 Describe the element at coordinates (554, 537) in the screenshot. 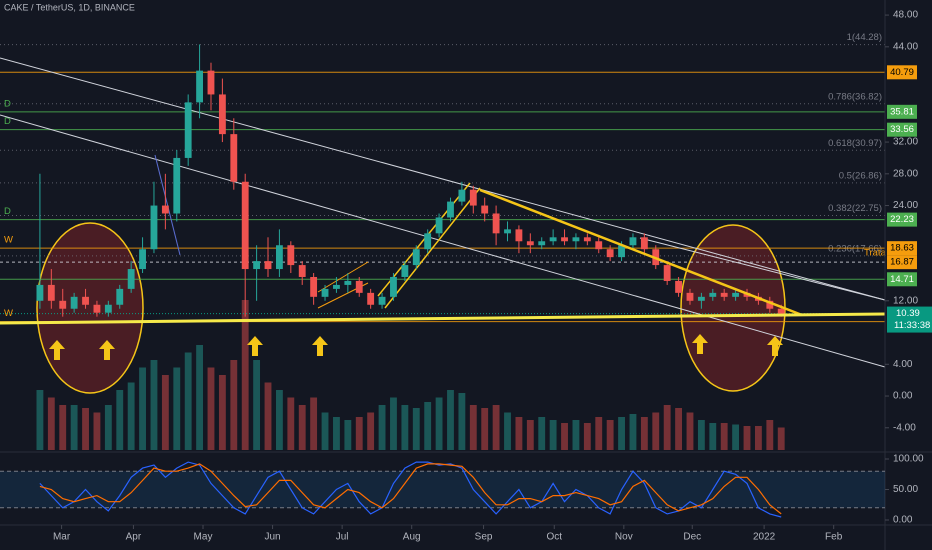

I see `x-tick-label: Oct` at that location.